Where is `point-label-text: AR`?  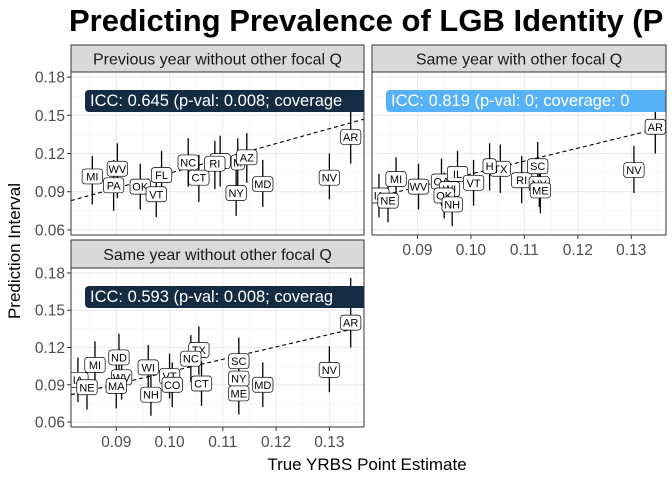
point-label-text: AR is located at coordinates (350, 138).